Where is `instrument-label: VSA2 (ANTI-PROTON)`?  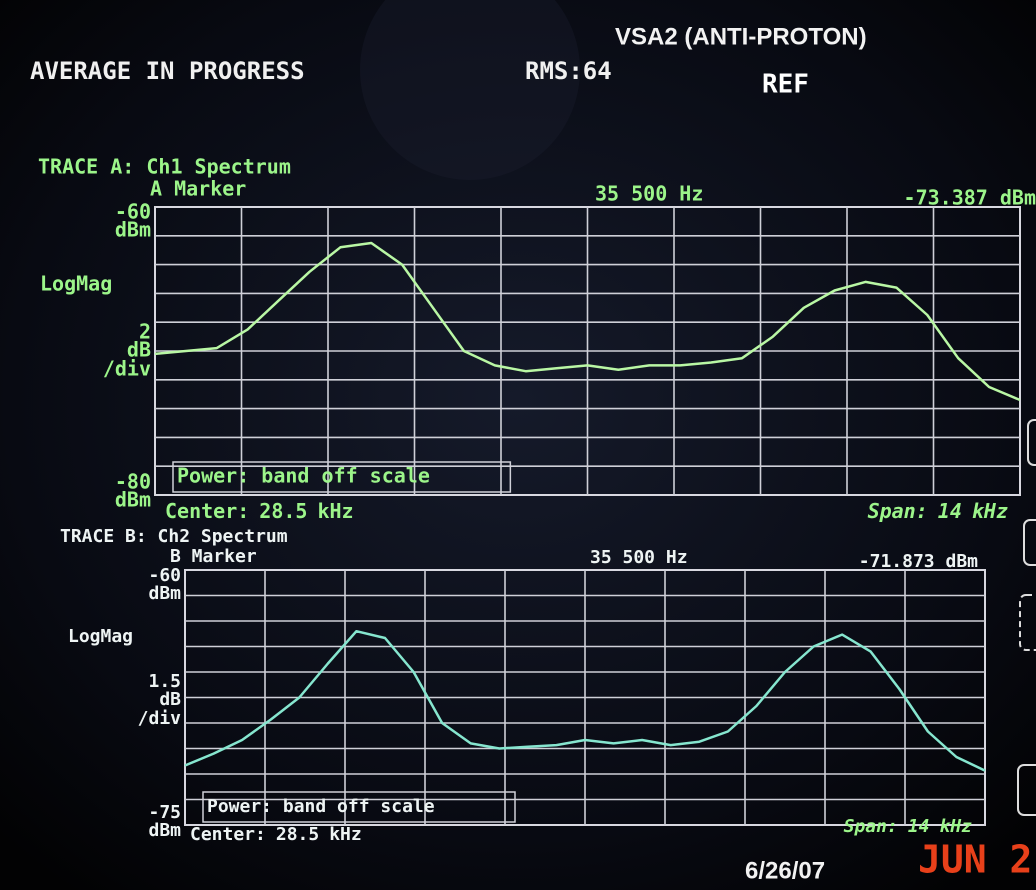 instrument-label: VSA2 (ANTI-PROTON) is located at coordinates (741, 36).